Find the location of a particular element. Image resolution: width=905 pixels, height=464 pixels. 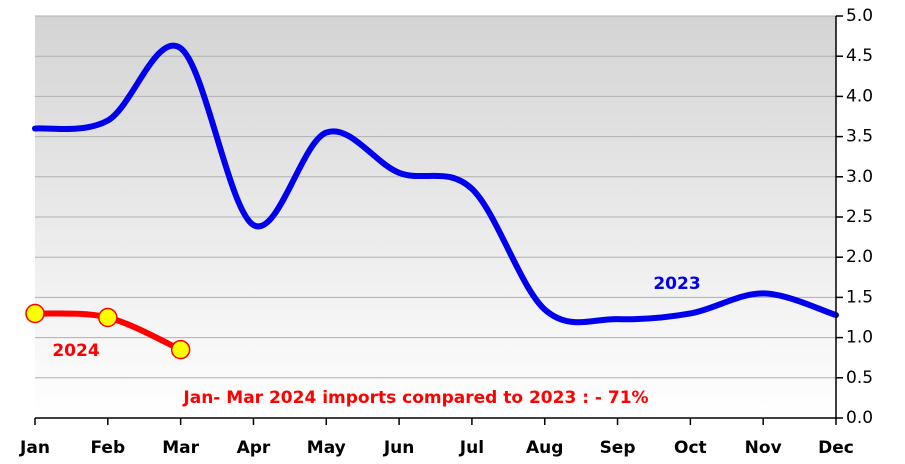

y-tick-label: 0.5 is located at coordinates (859, 378).